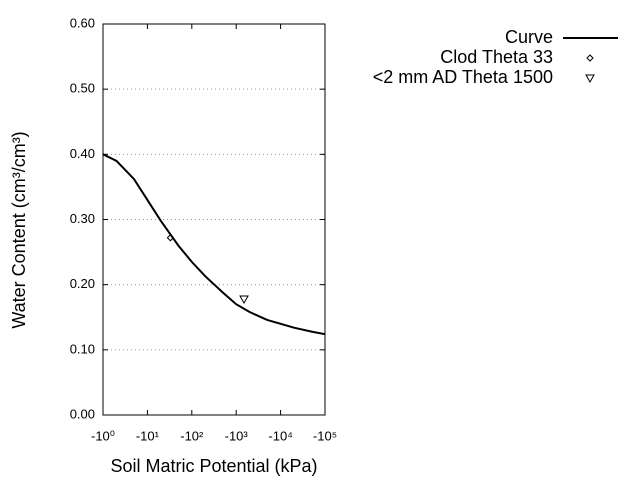  What do you see at coordinates (103, 435) in the screenshot?
I see `x-tick-label: -10⁰` at bounding box center [103, 435].